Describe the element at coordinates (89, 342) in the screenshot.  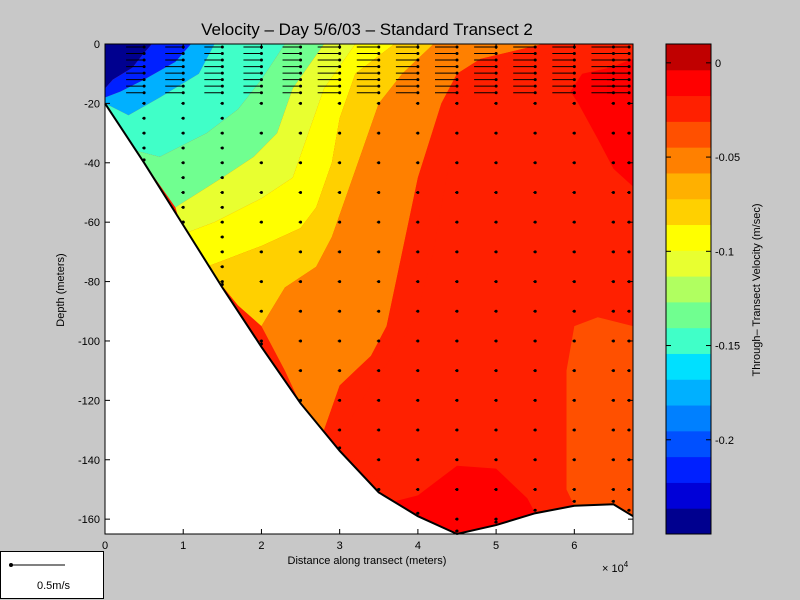
I see `y-tick-label: -100` at that location.